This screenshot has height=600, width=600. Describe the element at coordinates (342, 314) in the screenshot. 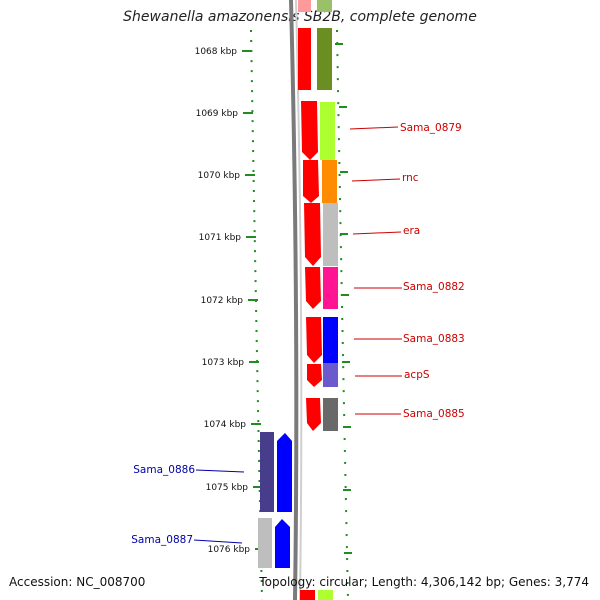

I see `ruler-dotted-line-right` at that location.